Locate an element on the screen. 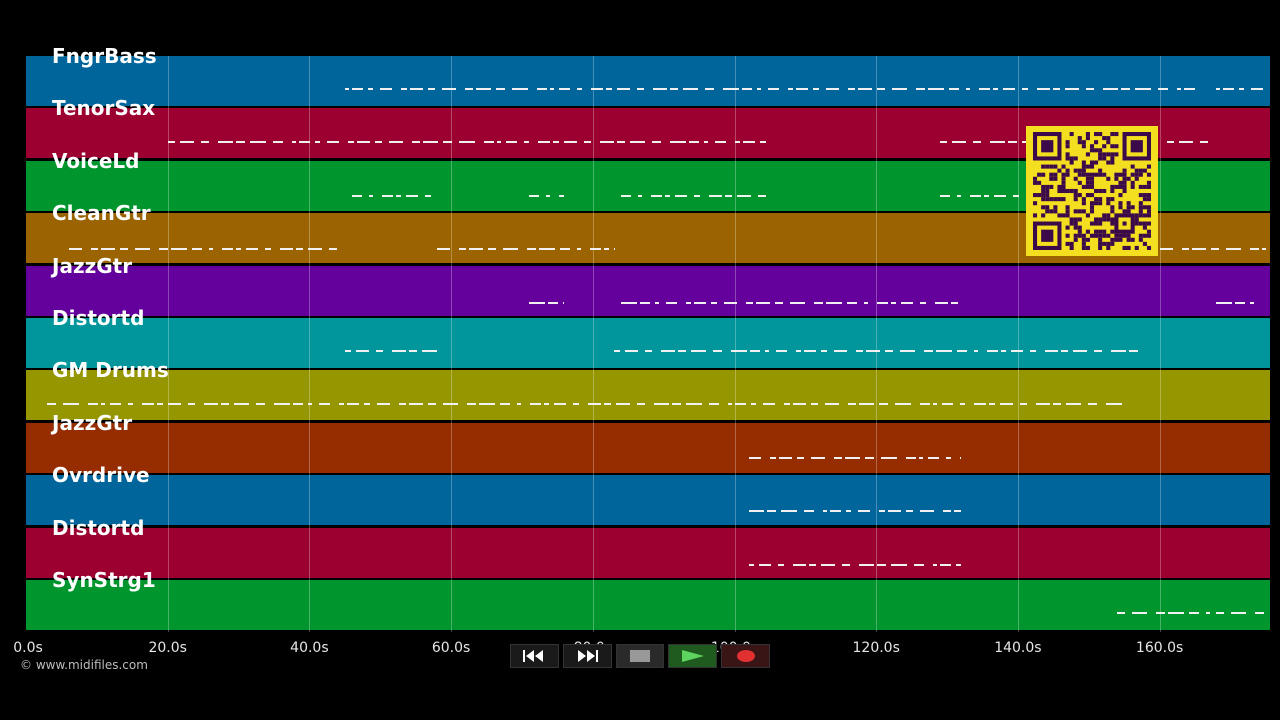 Image resolution: width=1280 pixels, height=720 pixels. stop-button is located at coordinates (640, 656).